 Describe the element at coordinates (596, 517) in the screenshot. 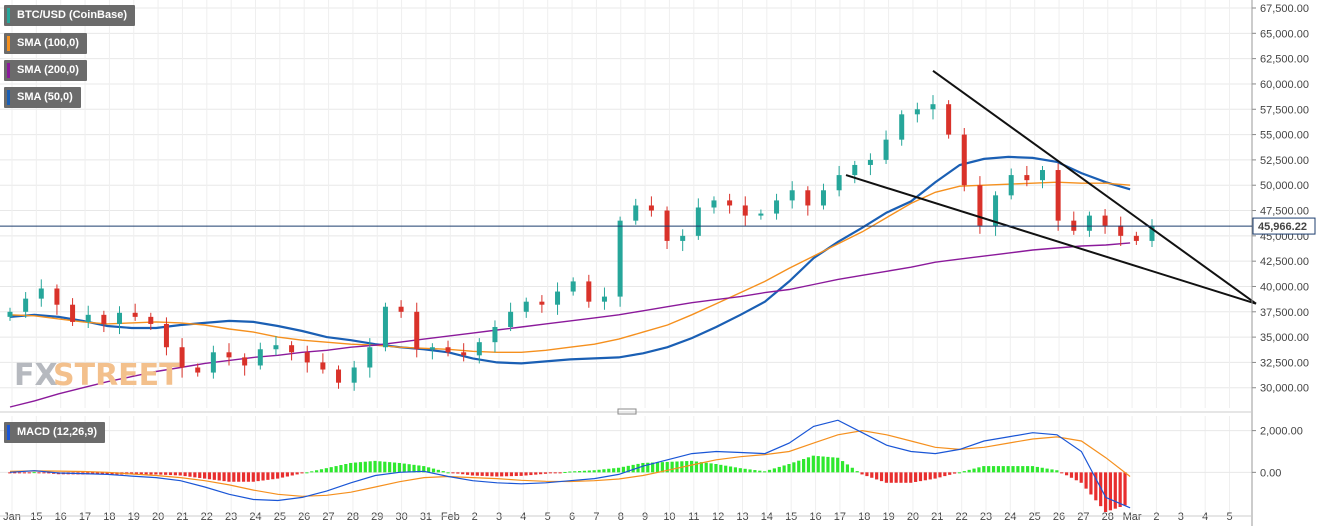

I see `time-tick-label: 7` at that location.